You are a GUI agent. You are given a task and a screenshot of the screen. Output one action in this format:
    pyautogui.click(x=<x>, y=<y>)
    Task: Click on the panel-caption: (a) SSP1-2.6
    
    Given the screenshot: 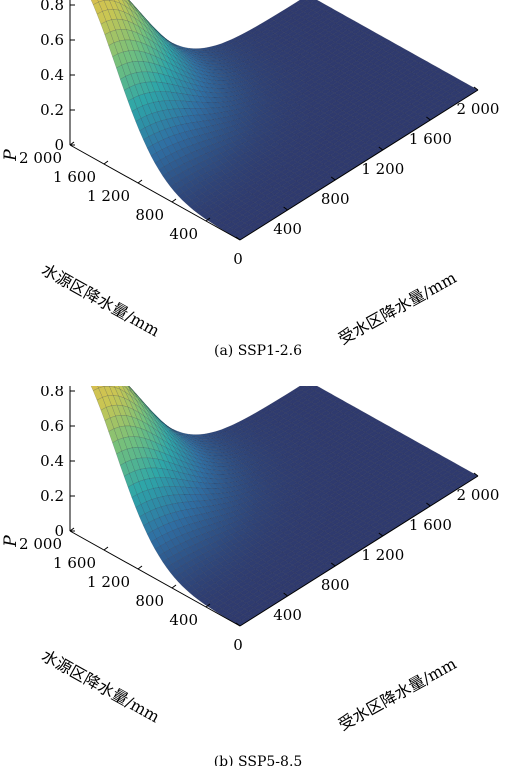 What is the action you would take?
    pyautogui.click(x=258, y=351)
    